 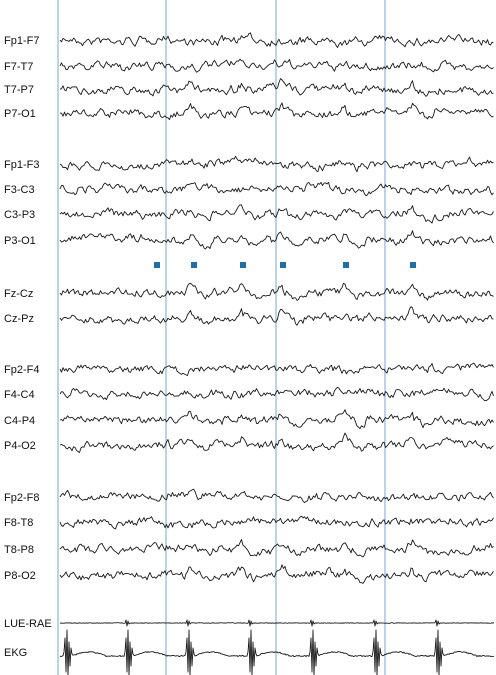 I want to click on trace-p7-o1, so click(x=276, y=111).